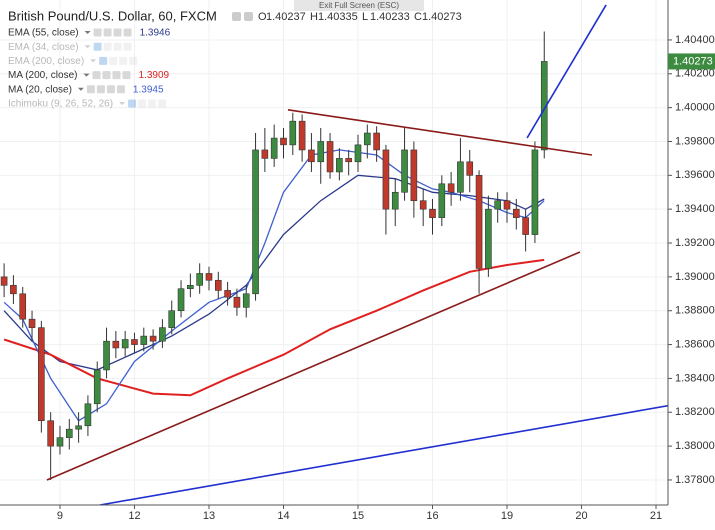 This screenshot has width=715, height=530. Describe the element at coordinates (581, 516) in the screenshot. I see `x-tick-label: 20` at that location.